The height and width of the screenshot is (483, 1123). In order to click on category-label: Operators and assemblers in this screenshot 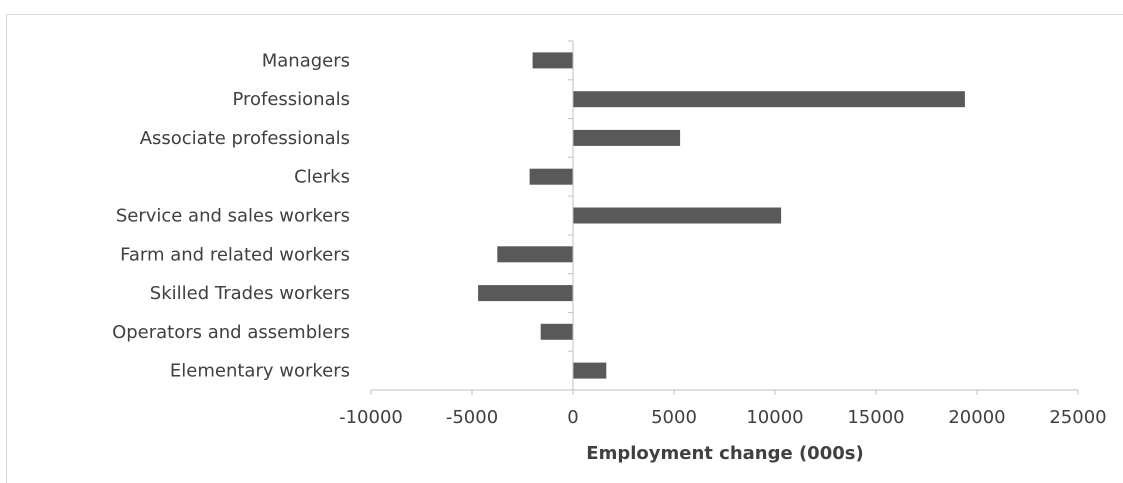, I will do `click(231, 332)`.